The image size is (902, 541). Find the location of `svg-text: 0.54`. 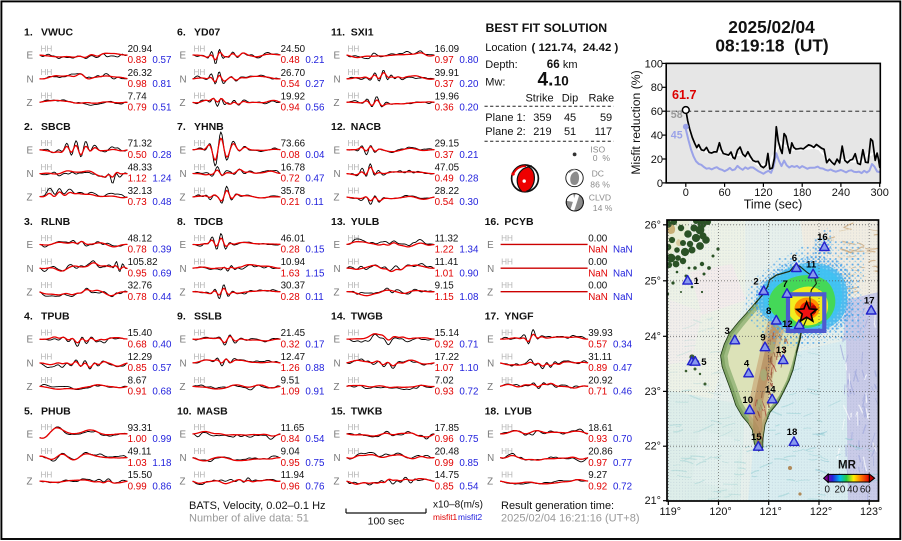

svg-text: 0.54 is located at coordinates (469, 486).